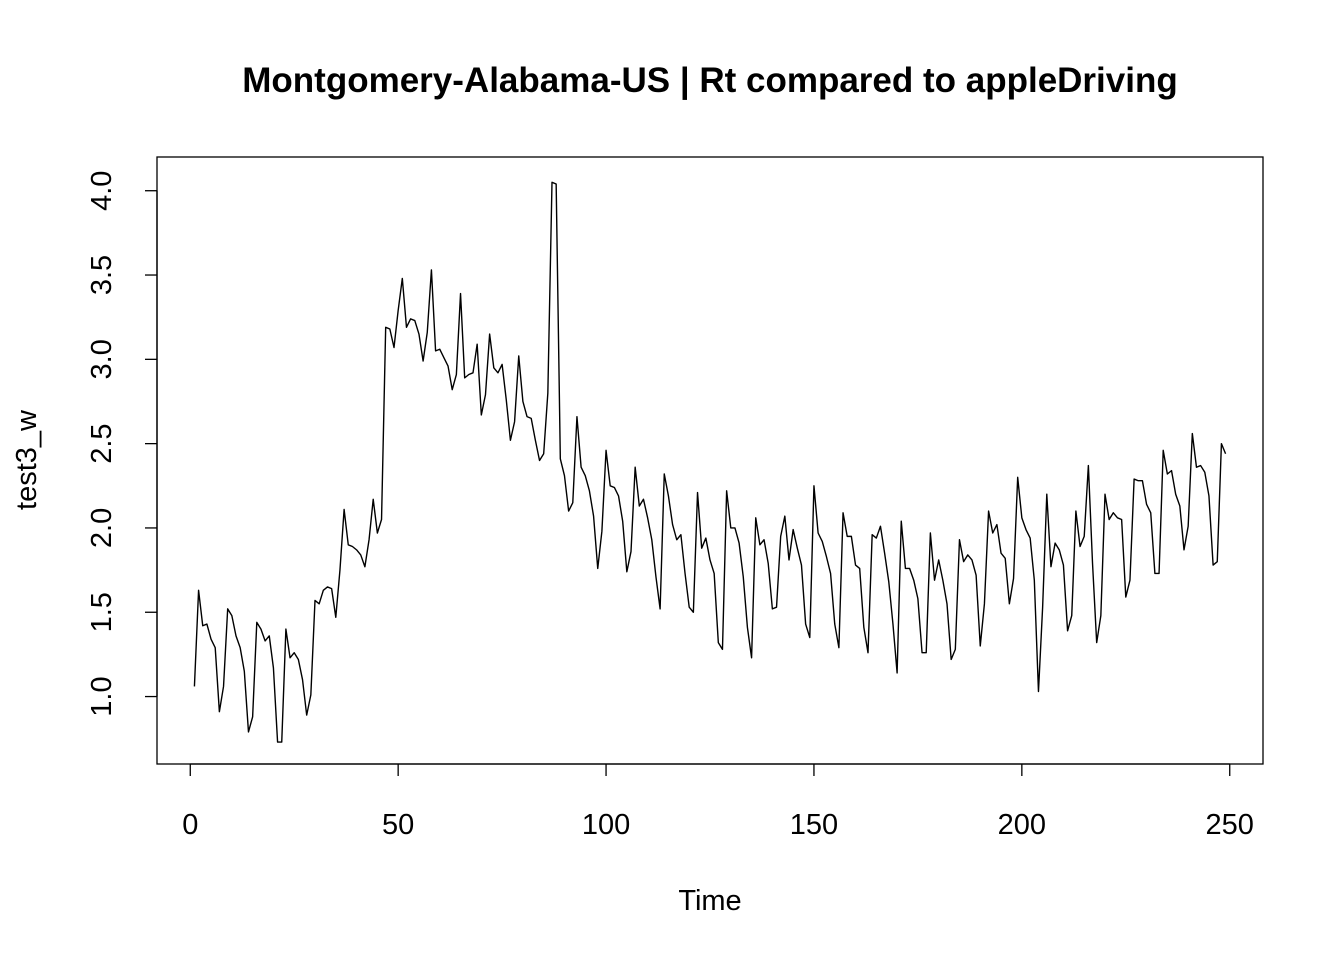  Describe the element at coordinates (1022, 825) in the screenshot. I see `x-tick-label: 200` at that location.